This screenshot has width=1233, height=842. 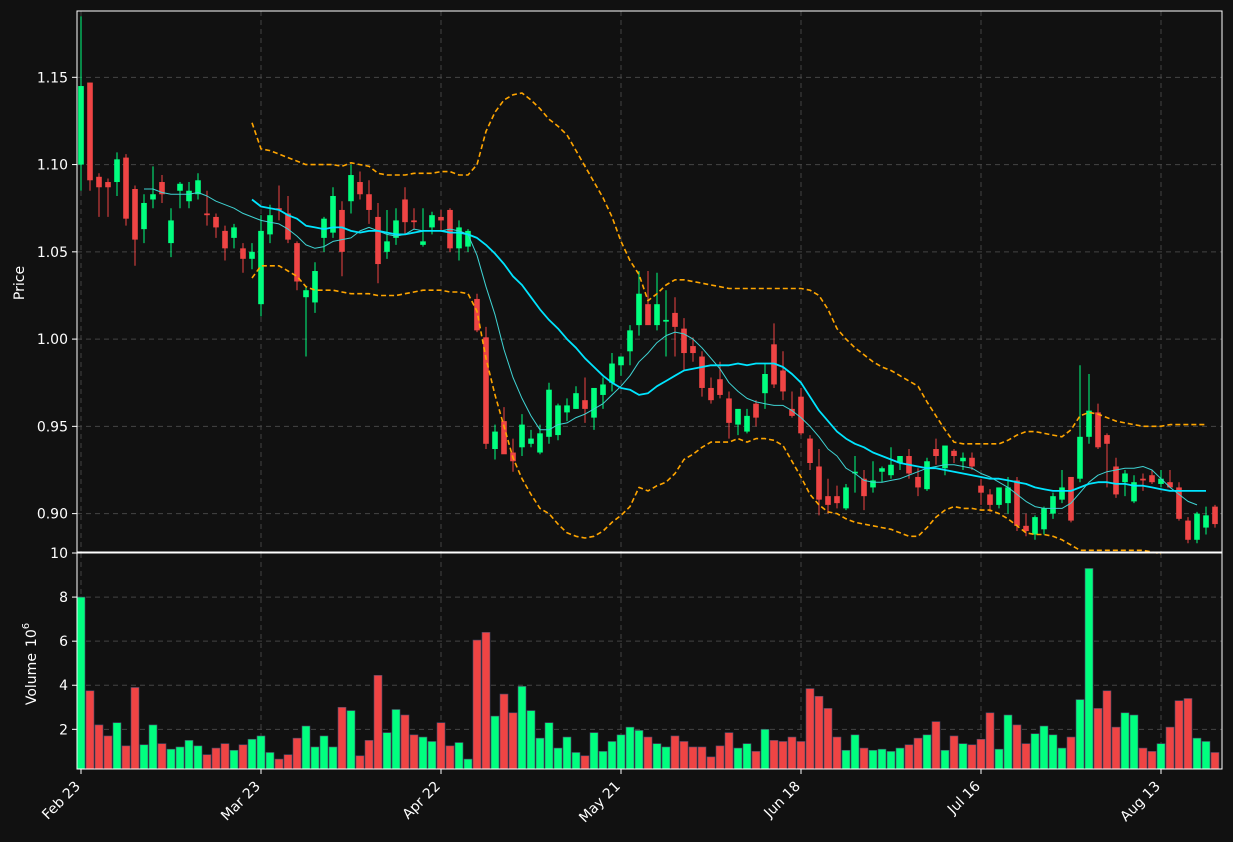 What do you see at coordinates (63, 730) in the screenshot?
I see `volume-tick-label: 2` at bounding box center [63, 730].